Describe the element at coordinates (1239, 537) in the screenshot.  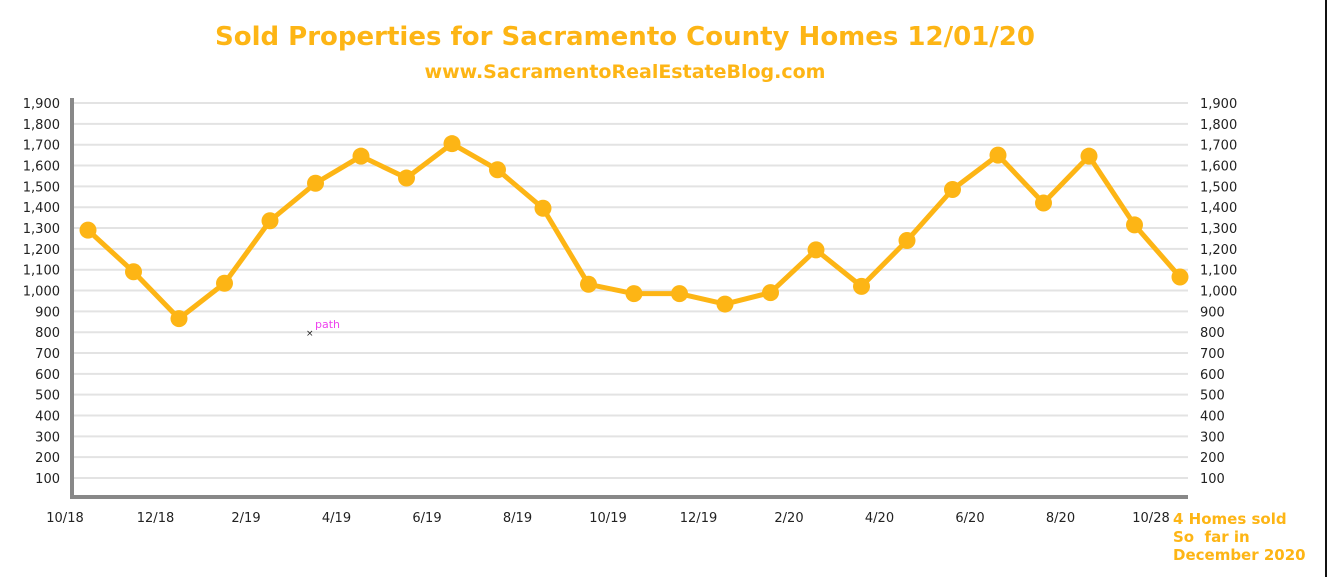
I see `december-note: 4 Homes sold So far in December 2020` at that location.